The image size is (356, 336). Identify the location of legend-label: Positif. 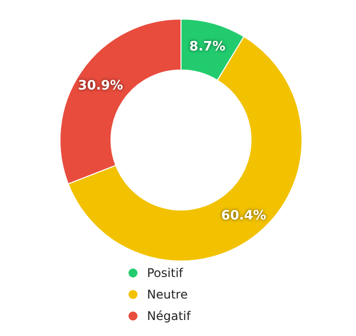
(165, 273).